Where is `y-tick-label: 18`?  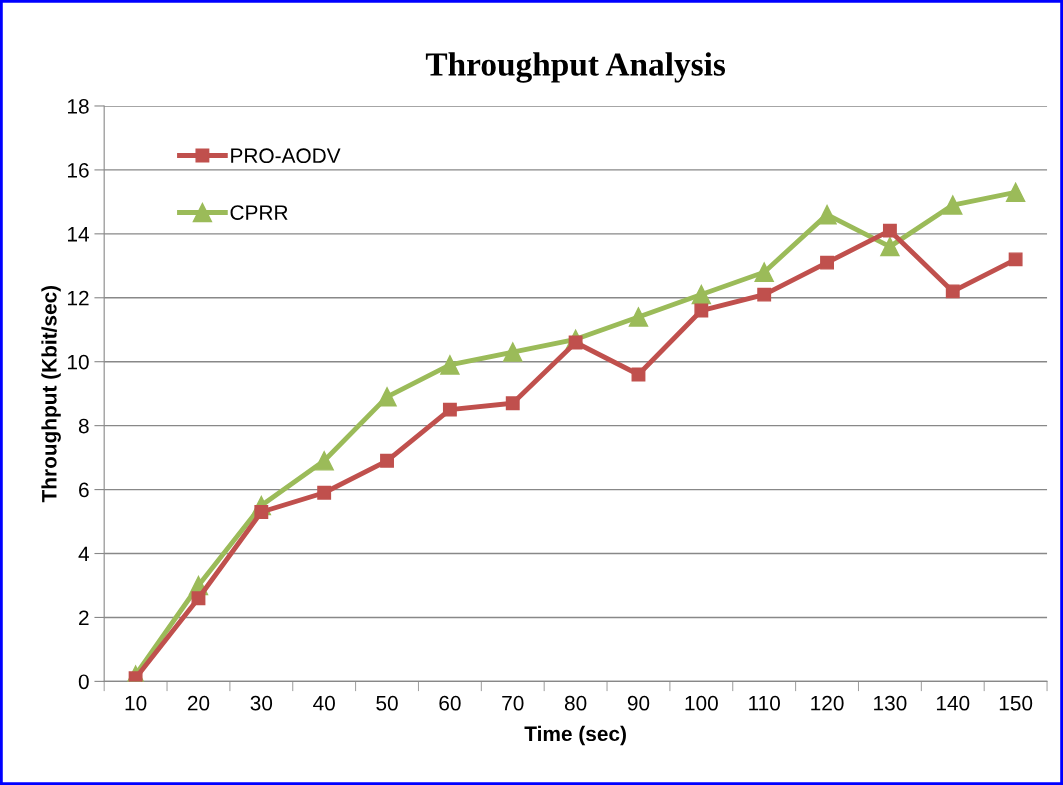
y-tick-label: 18 is located at coordinates (78, 106).